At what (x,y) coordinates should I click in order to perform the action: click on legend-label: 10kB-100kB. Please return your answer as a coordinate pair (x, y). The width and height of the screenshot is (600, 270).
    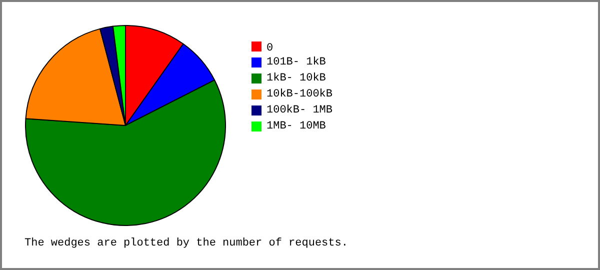
    Looking at the image, I should click on (299, 94).